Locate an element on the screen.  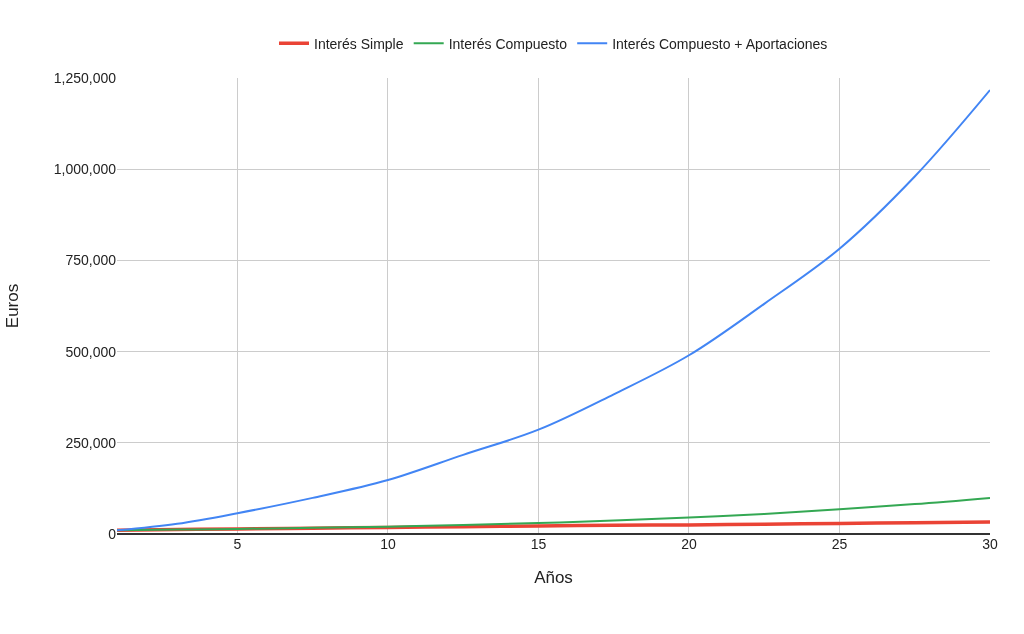
legend-label: Interés Compuesto is located at coordinates (508, 43).